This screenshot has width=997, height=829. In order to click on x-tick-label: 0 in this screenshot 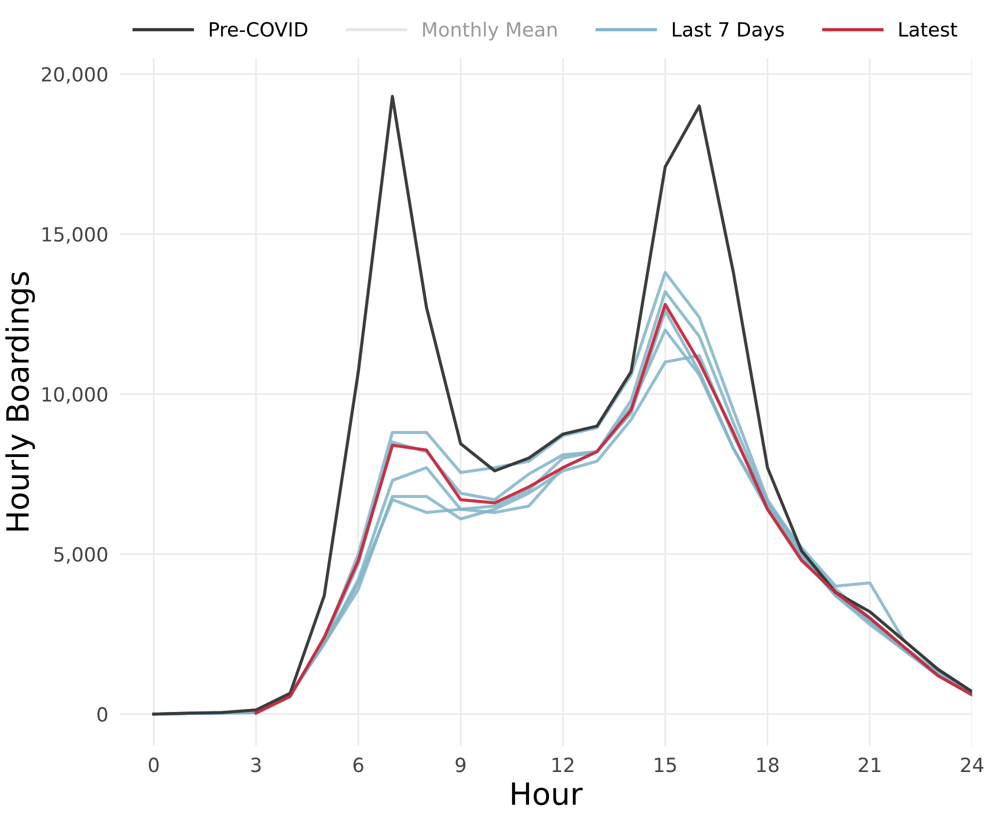, I will do `click(153, 765)`.